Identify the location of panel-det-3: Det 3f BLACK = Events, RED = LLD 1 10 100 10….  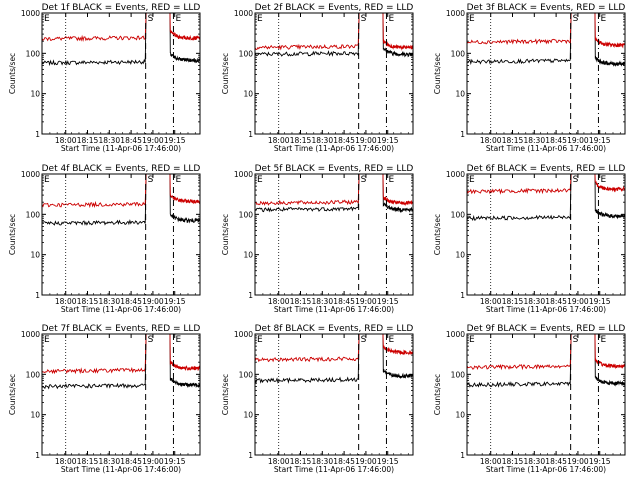
(529, 78).